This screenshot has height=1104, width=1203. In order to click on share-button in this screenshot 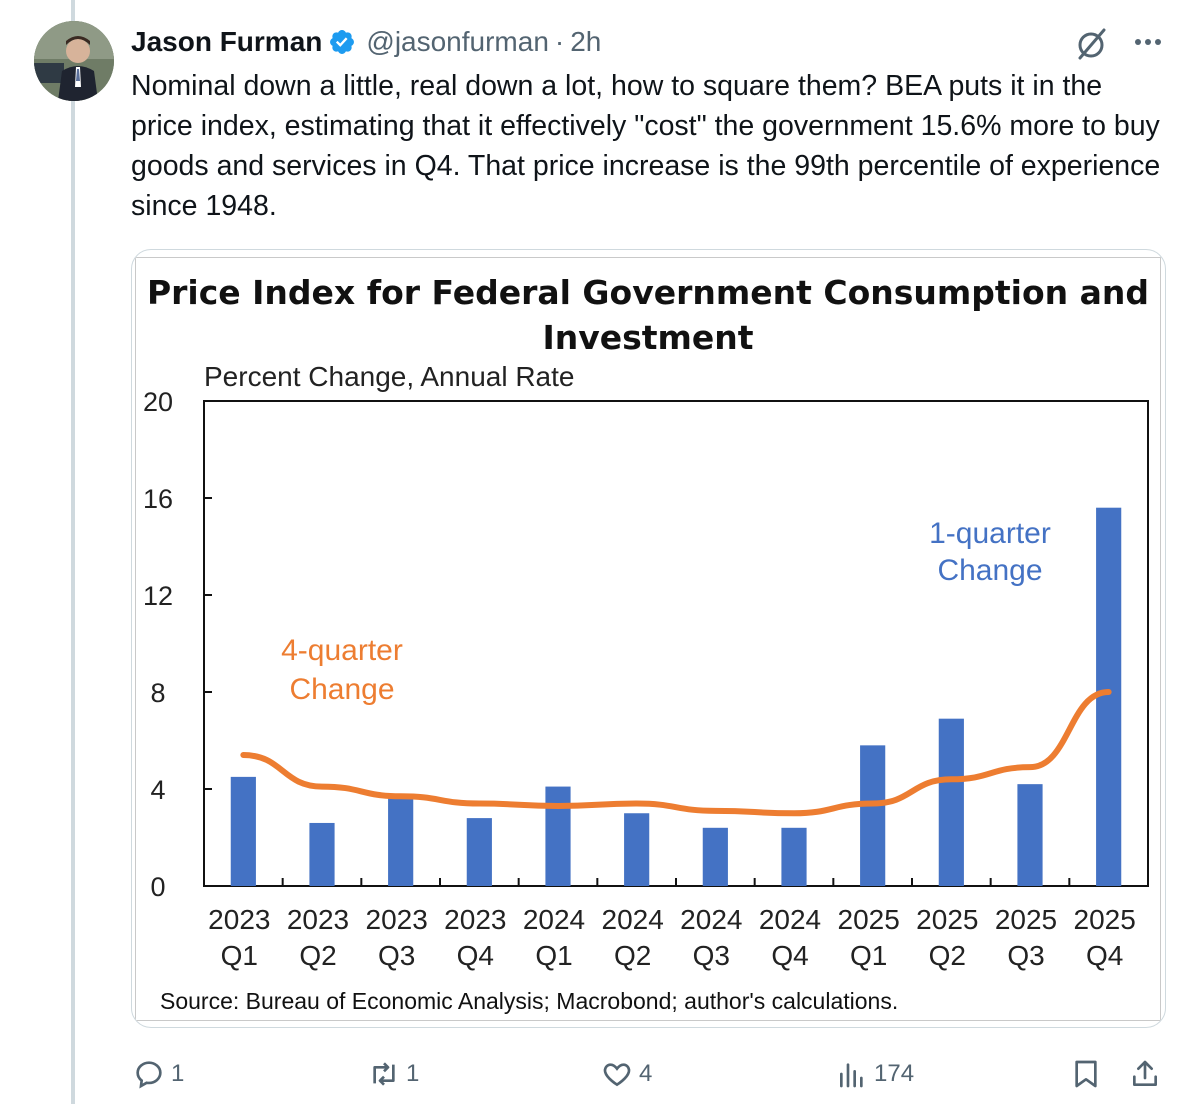, I will do `click(1145, 1074)`.